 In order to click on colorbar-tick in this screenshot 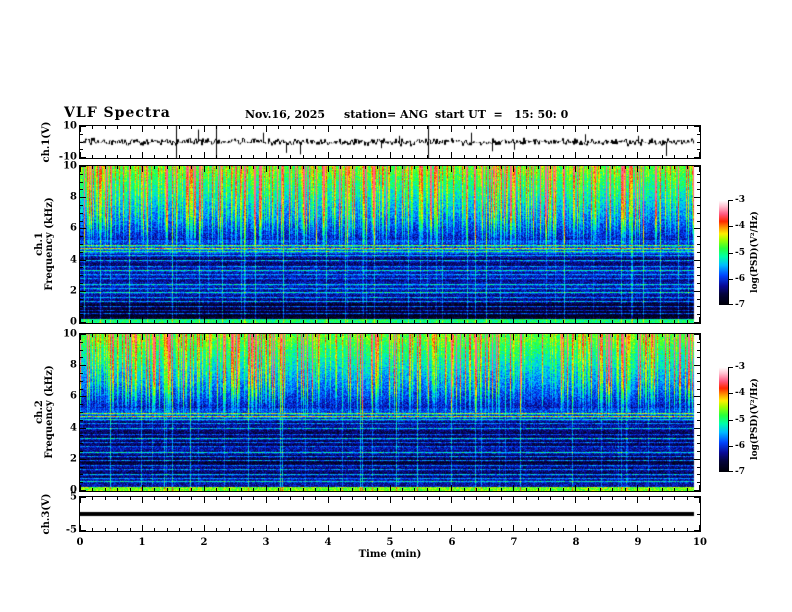, I will do `click(730, 304)`.